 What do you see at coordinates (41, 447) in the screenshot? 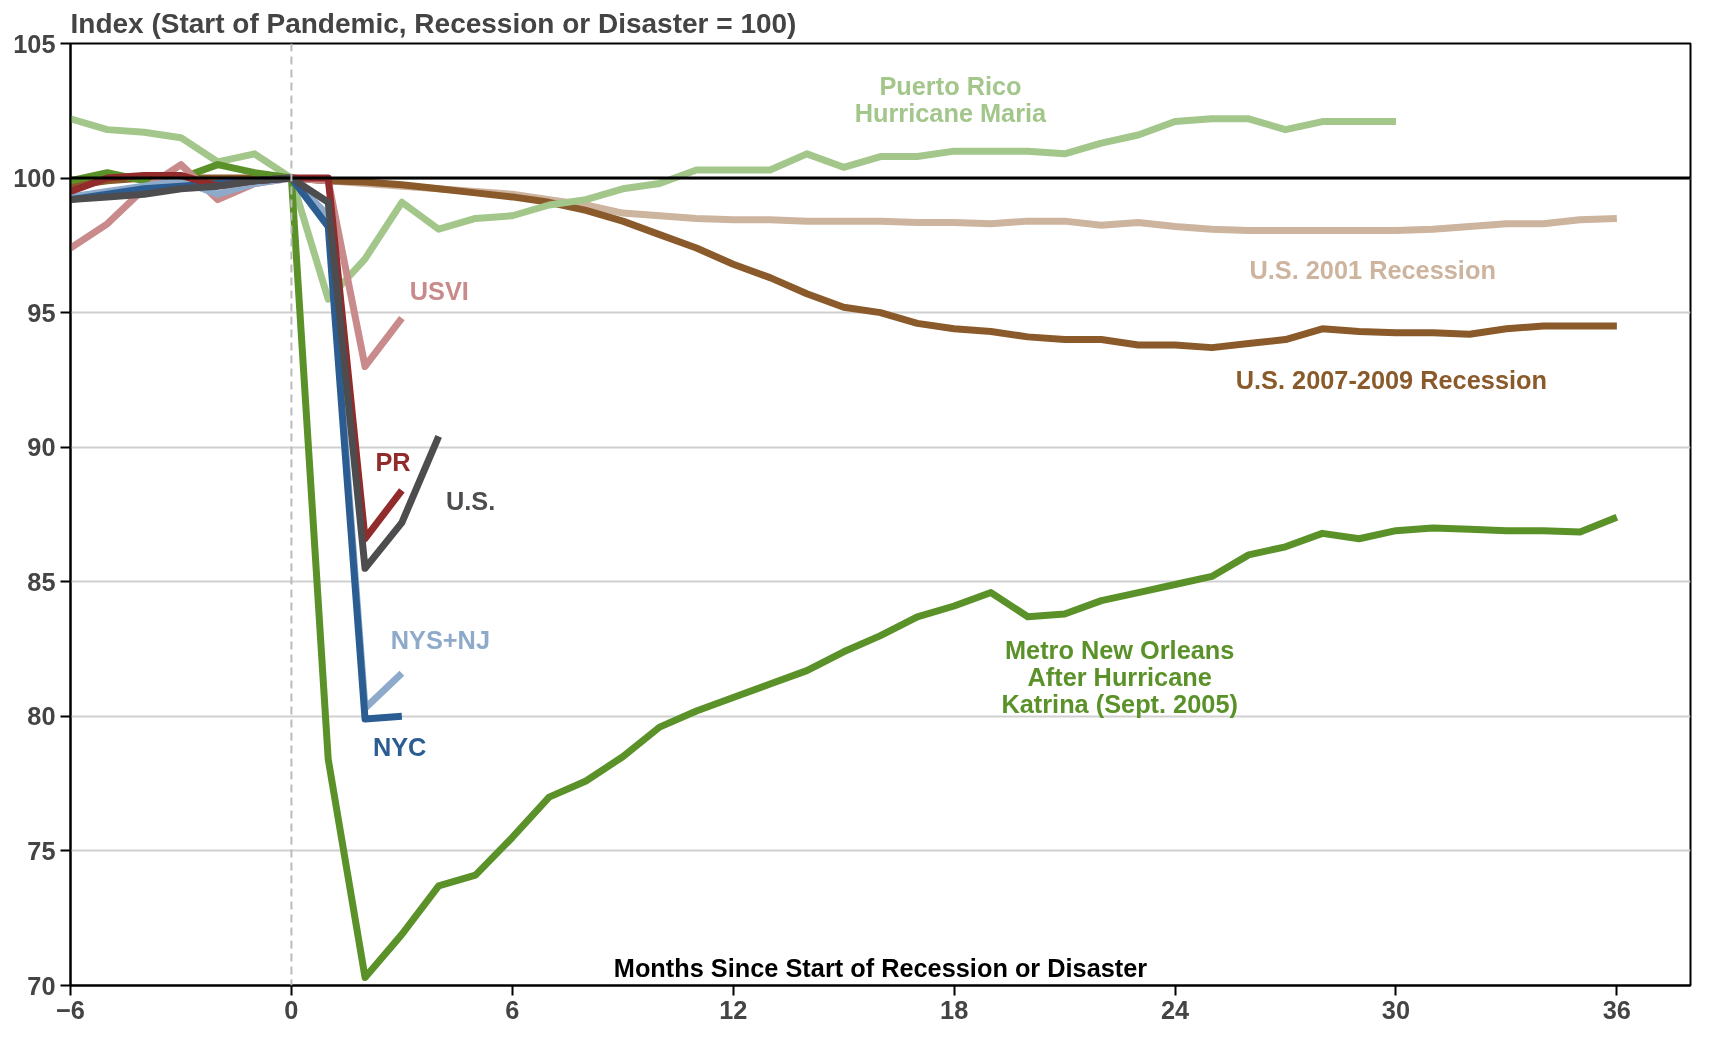
I see `y-tick-label: 90` at bounding box center [41, 447].